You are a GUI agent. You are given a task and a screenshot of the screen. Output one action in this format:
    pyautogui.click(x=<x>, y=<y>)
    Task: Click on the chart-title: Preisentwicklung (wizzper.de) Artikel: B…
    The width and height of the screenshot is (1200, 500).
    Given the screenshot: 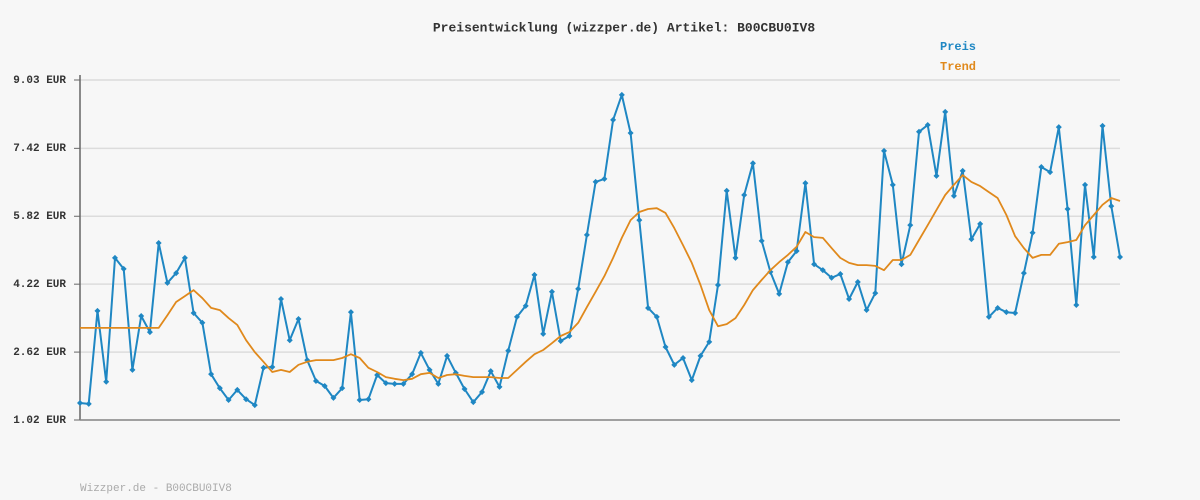 What is the action you would take?
    pyautogui.click(x=624, y=27)
    